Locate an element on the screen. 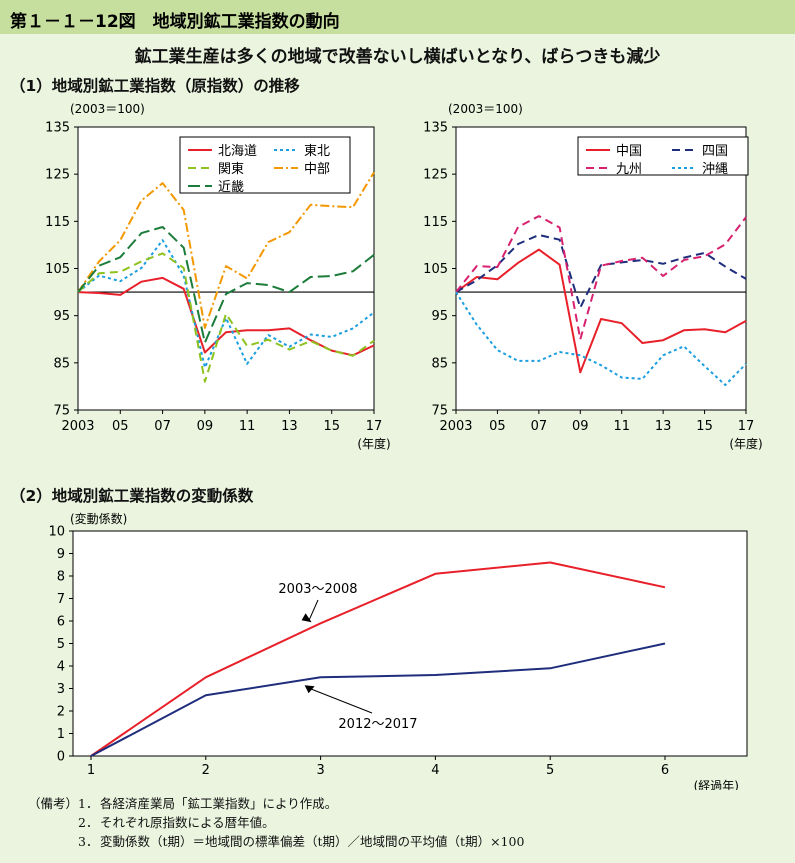 The width and height of the screenshot is (795, 863). x-tick-label: 3 is located at coordinates (320, 770).